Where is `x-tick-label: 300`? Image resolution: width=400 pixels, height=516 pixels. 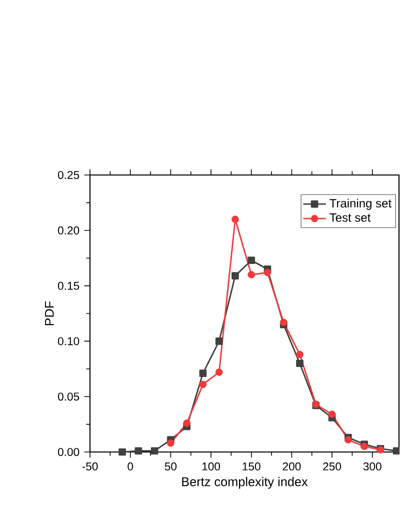 x-tick-label: 300 is located at coordinates (373, 466).